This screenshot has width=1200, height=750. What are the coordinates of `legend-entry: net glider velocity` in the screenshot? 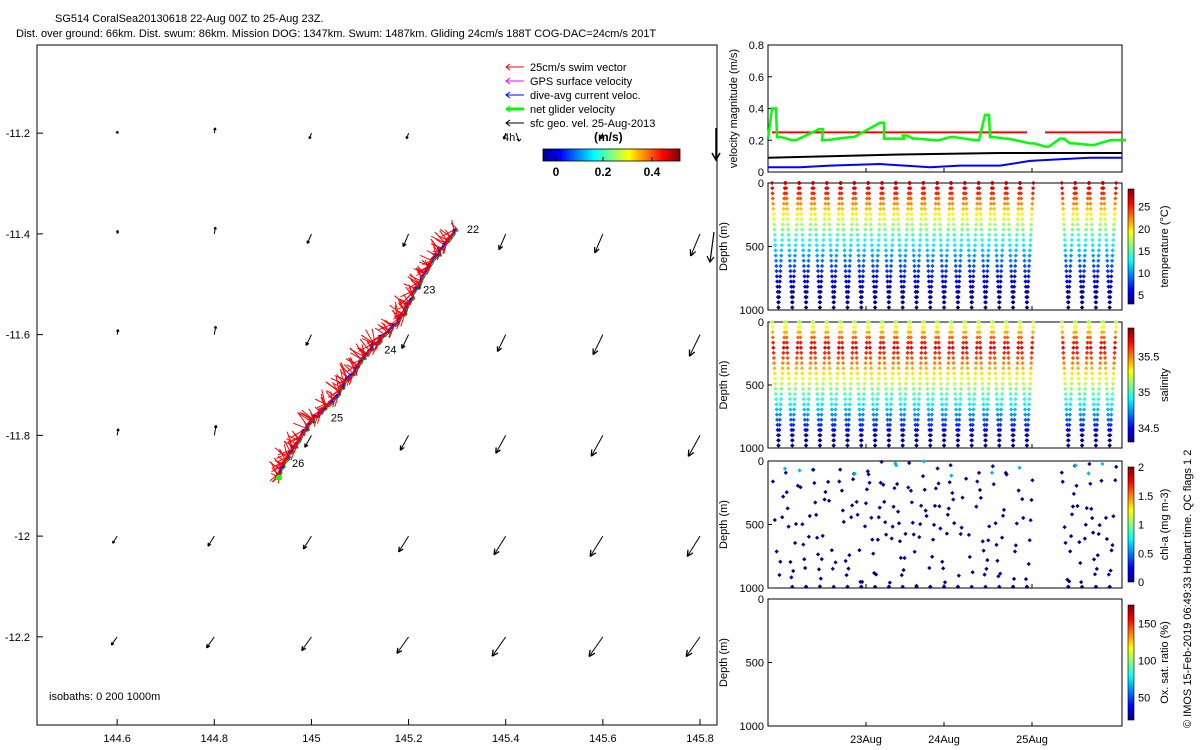 It's located at (560, 110).